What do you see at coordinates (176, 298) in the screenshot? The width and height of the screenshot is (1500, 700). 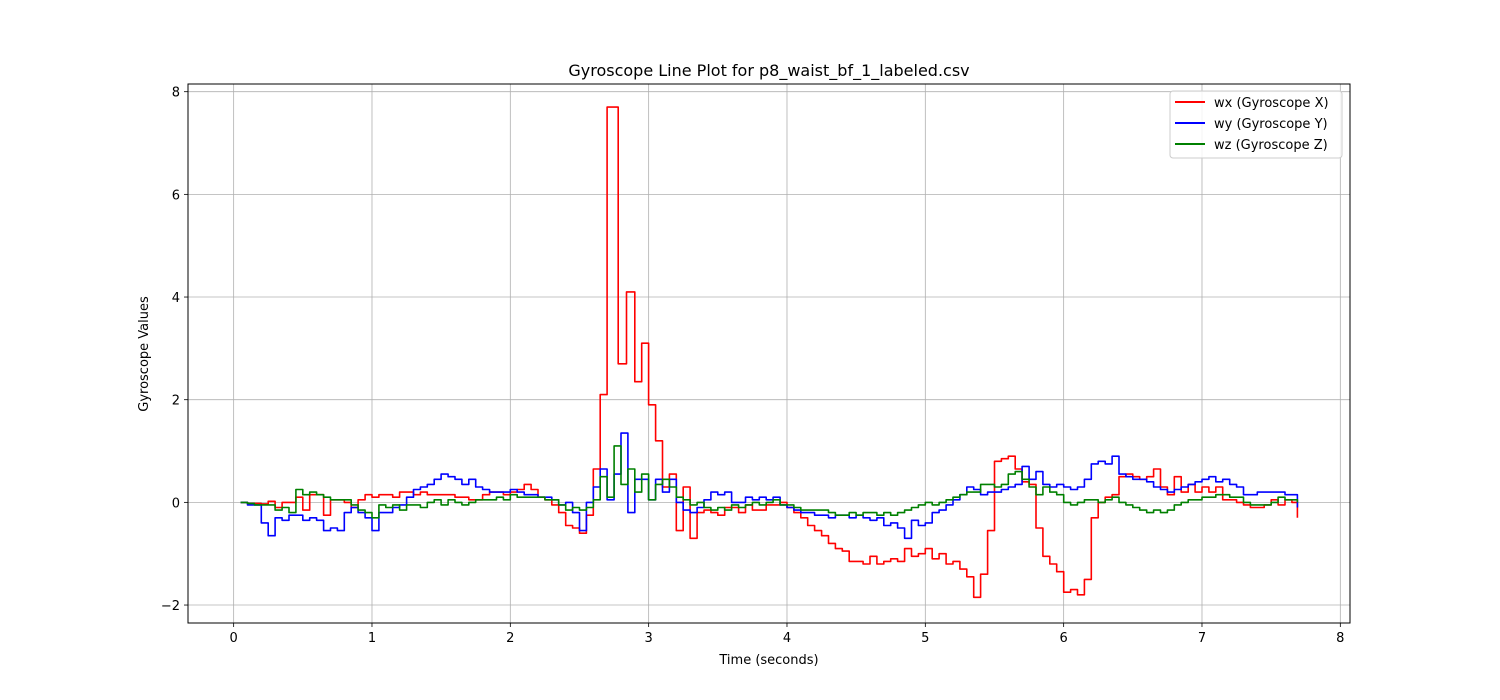 I see `y-tick-label: 4` at bounding box center [176, 298].